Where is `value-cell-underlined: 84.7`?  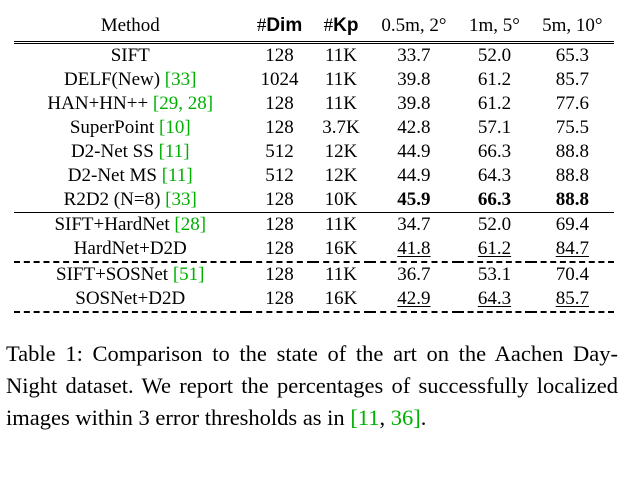 value-cell-underlined: 84.7 is located at coordinates (572, 248).